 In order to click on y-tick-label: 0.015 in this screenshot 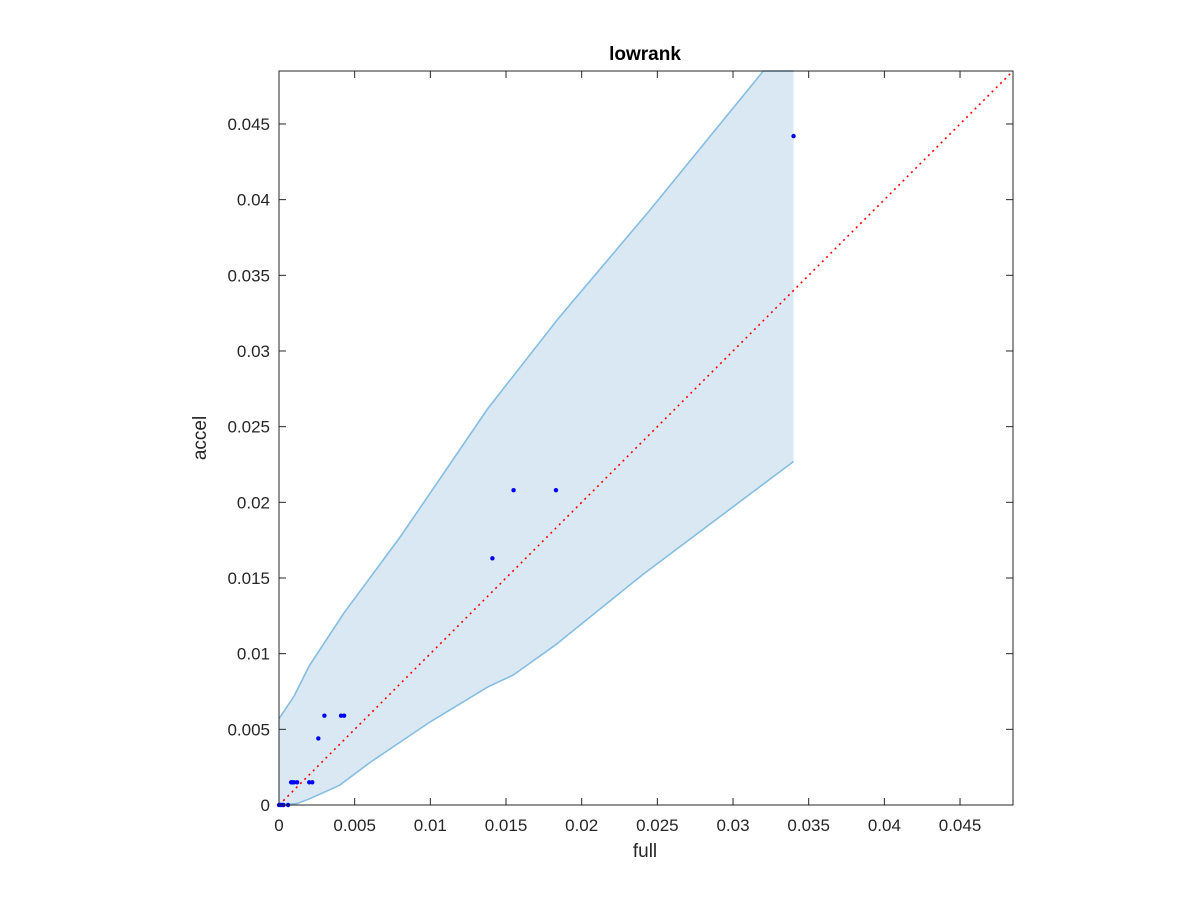, I will do `click(248, 578)`.